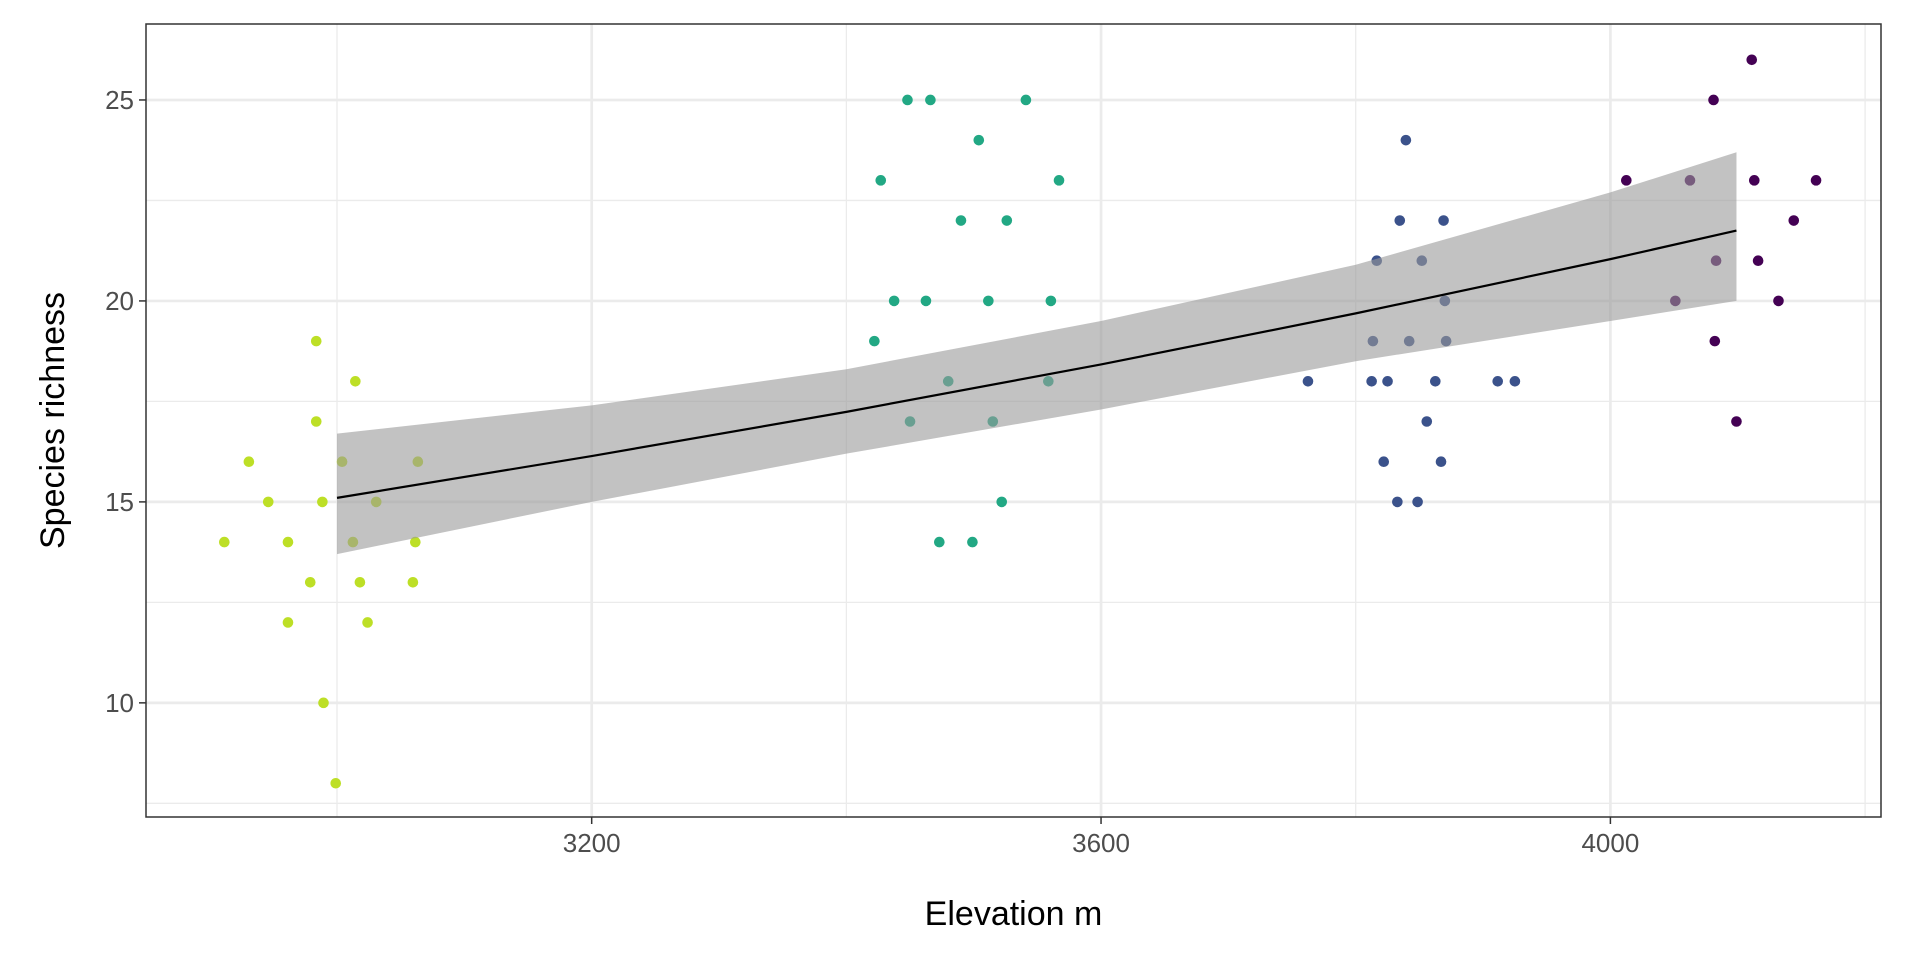  Describe the element at coordinates (119, 703) in the screenshot. I see `y-tick-label: 10` at that location.